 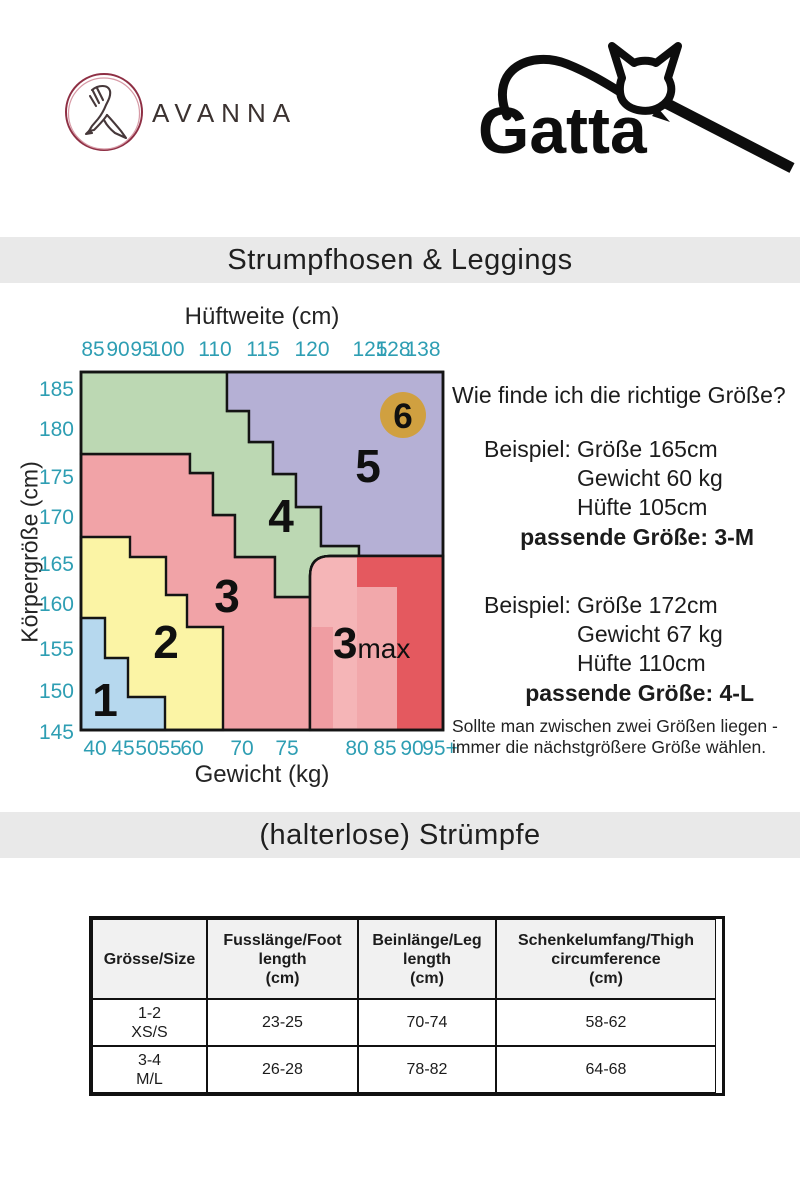 I want to click on weight-tick: 95+, so click(x=440, y=748).